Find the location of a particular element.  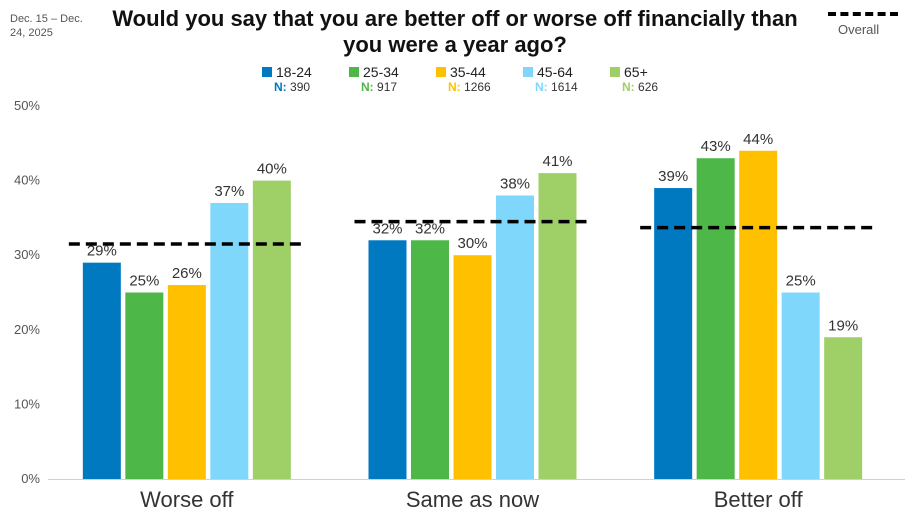

data-label: 30% is located at coordinates (472, 243).